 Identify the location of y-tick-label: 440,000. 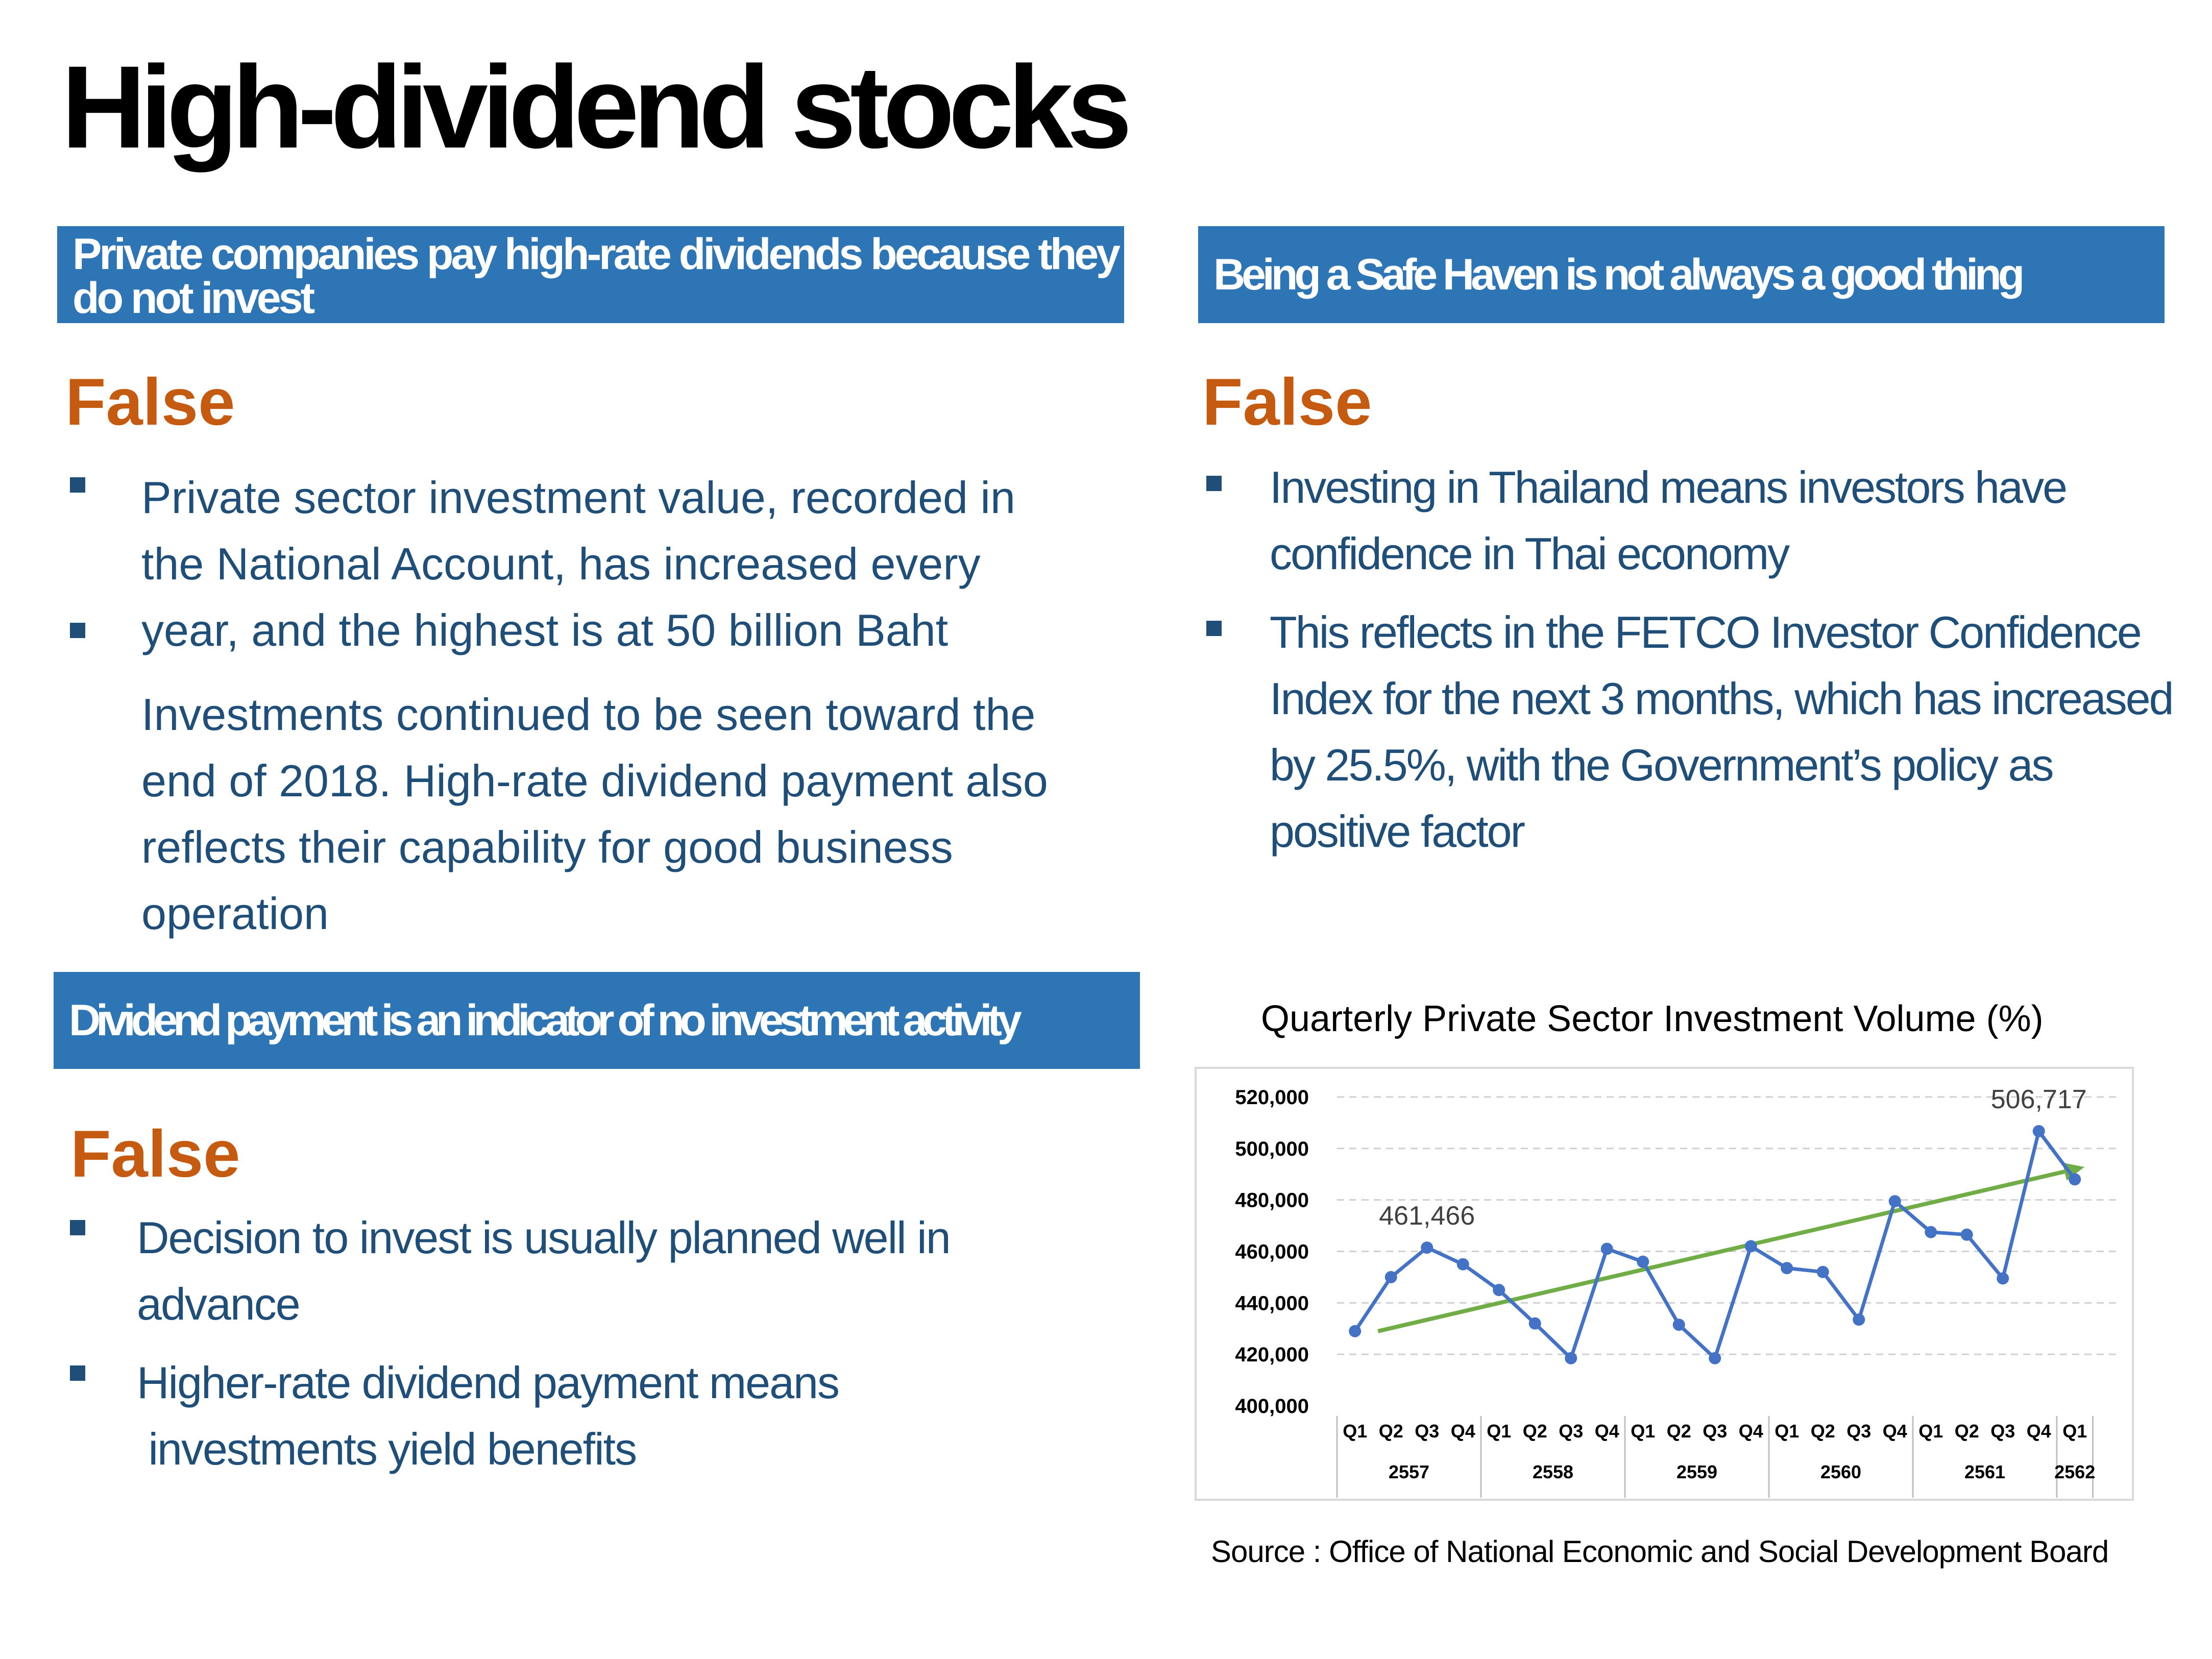
(1272, 1303).